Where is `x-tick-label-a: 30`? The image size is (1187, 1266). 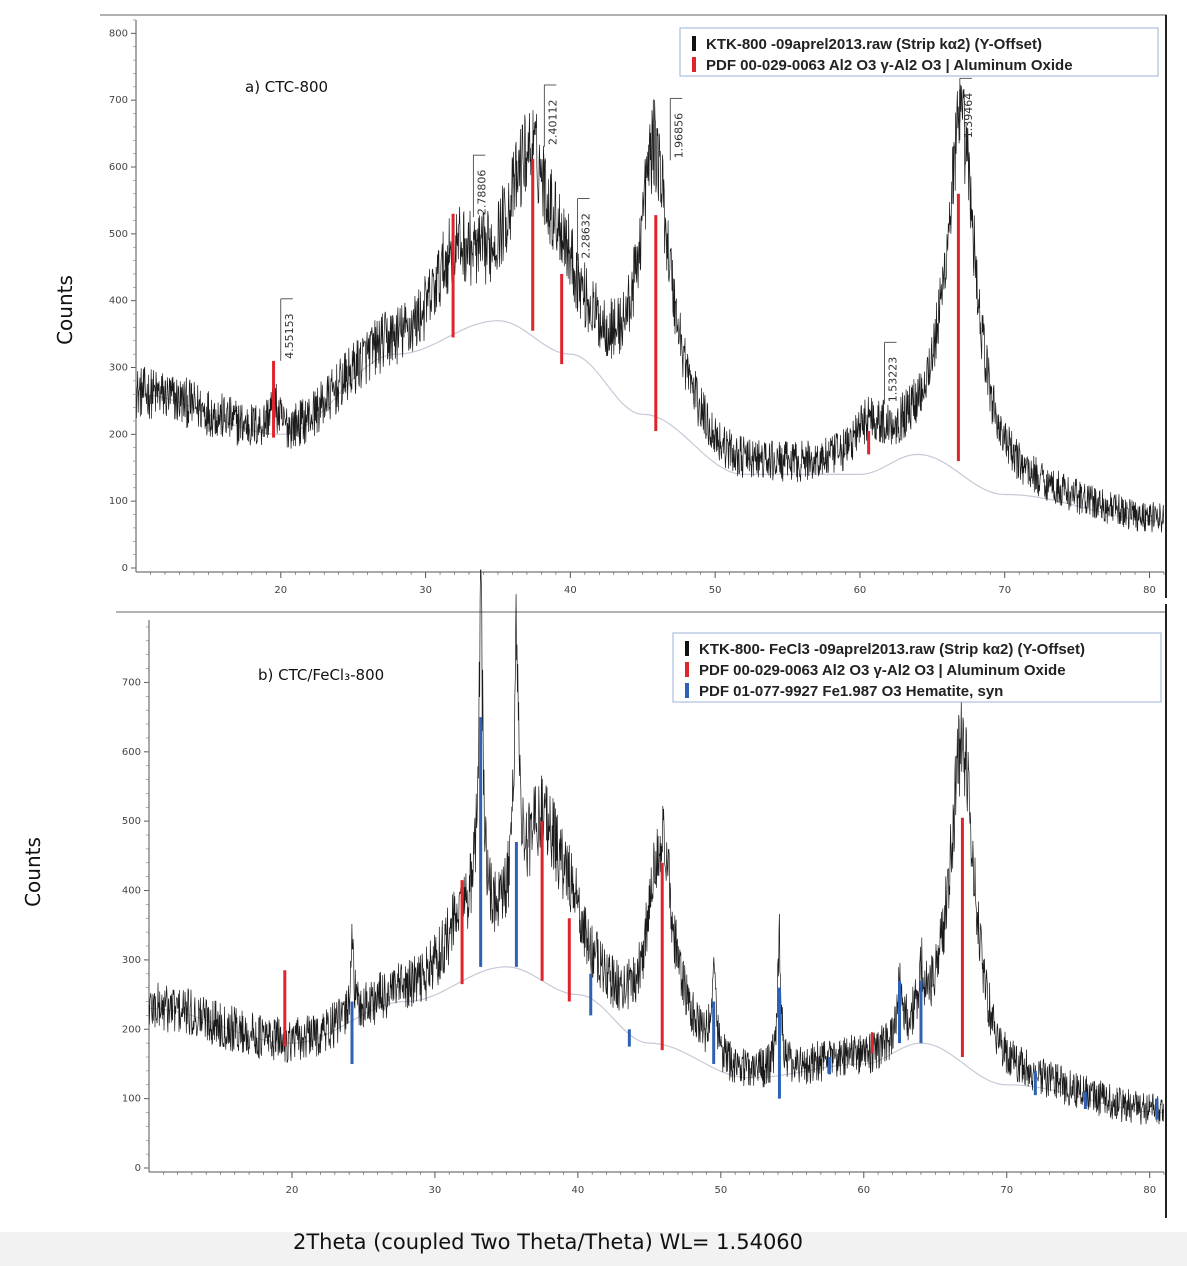
x-tick-label-a: 30 is located at coordinates (425, 590).